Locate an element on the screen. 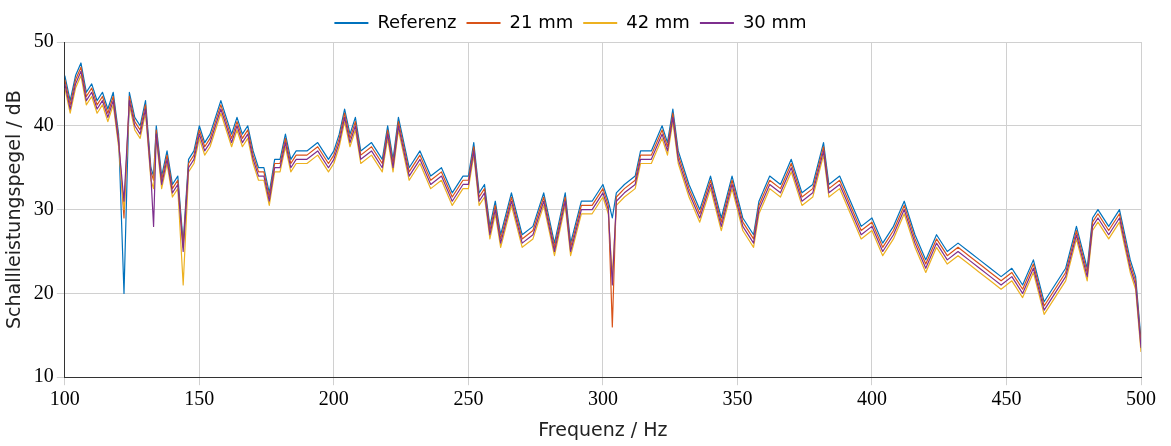 This screenshot has height=446, width=1171. y-tick-label: 10 is located at coordinates (43, 375).